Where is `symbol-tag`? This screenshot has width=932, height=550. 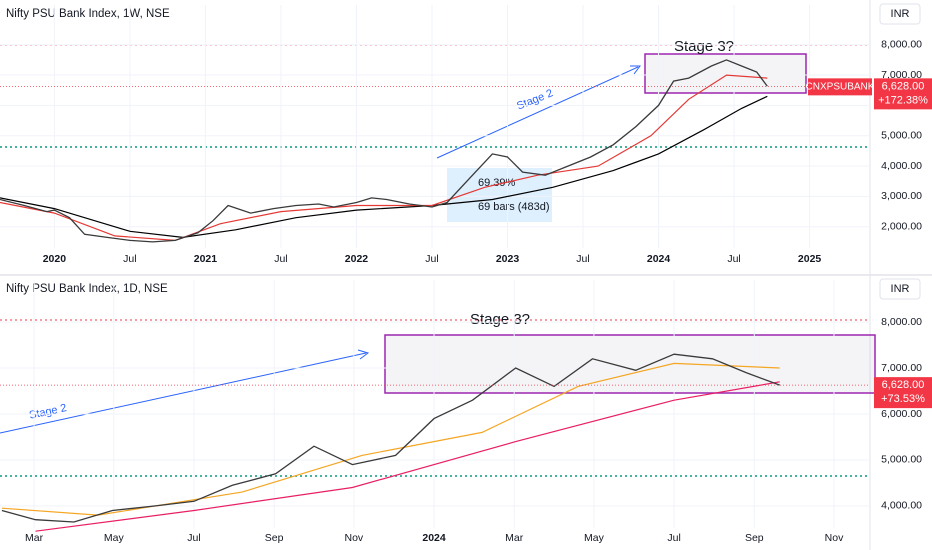
symbol-tag is located at coordinates (840, 87).